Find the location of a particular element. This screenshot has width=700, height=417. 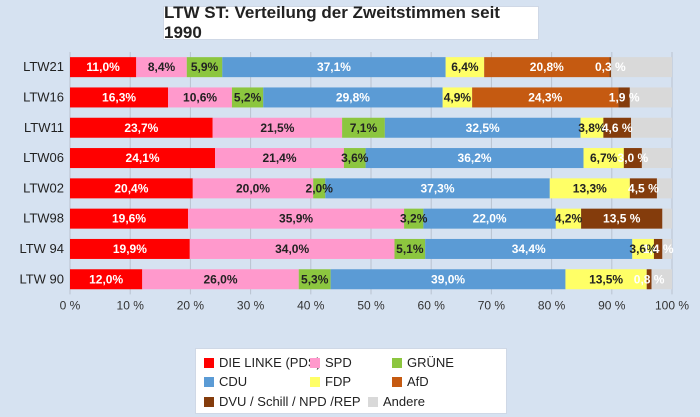

data-label: 3,0 % is located at coordinates (633, 158).